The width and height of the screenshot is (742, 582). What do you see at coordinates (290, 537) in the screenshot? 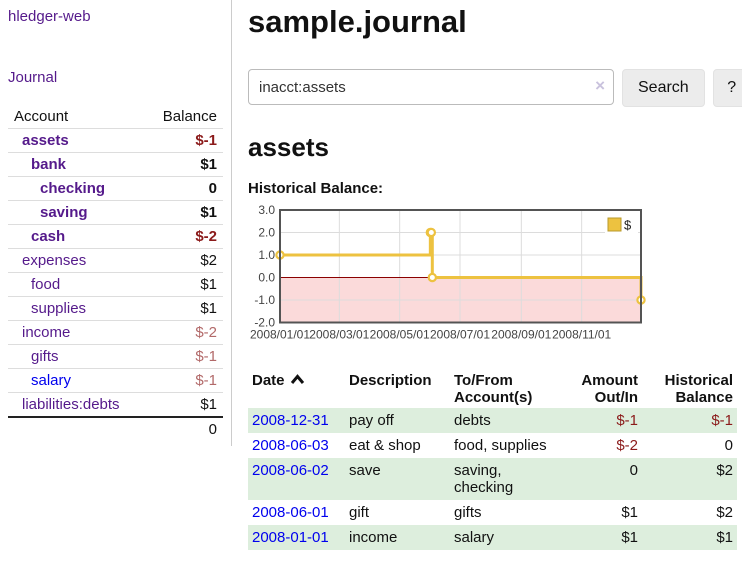
I see `transaction-date-link: 2008-01-01` at bounding box center [290, 537].